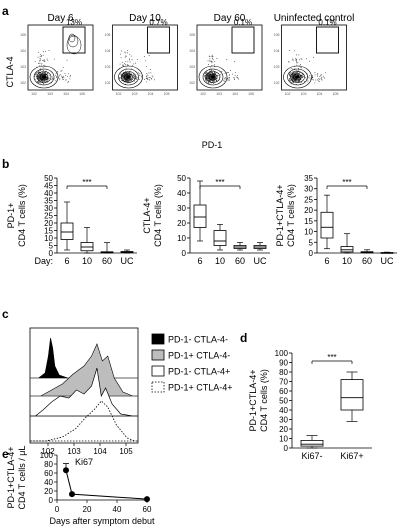 The width and height of the screenshot is (400, 530). What do you see at coordinates (48, 482) in the screenshot?
I see `y-tick-label: 40` at bounding box center [48, 482].